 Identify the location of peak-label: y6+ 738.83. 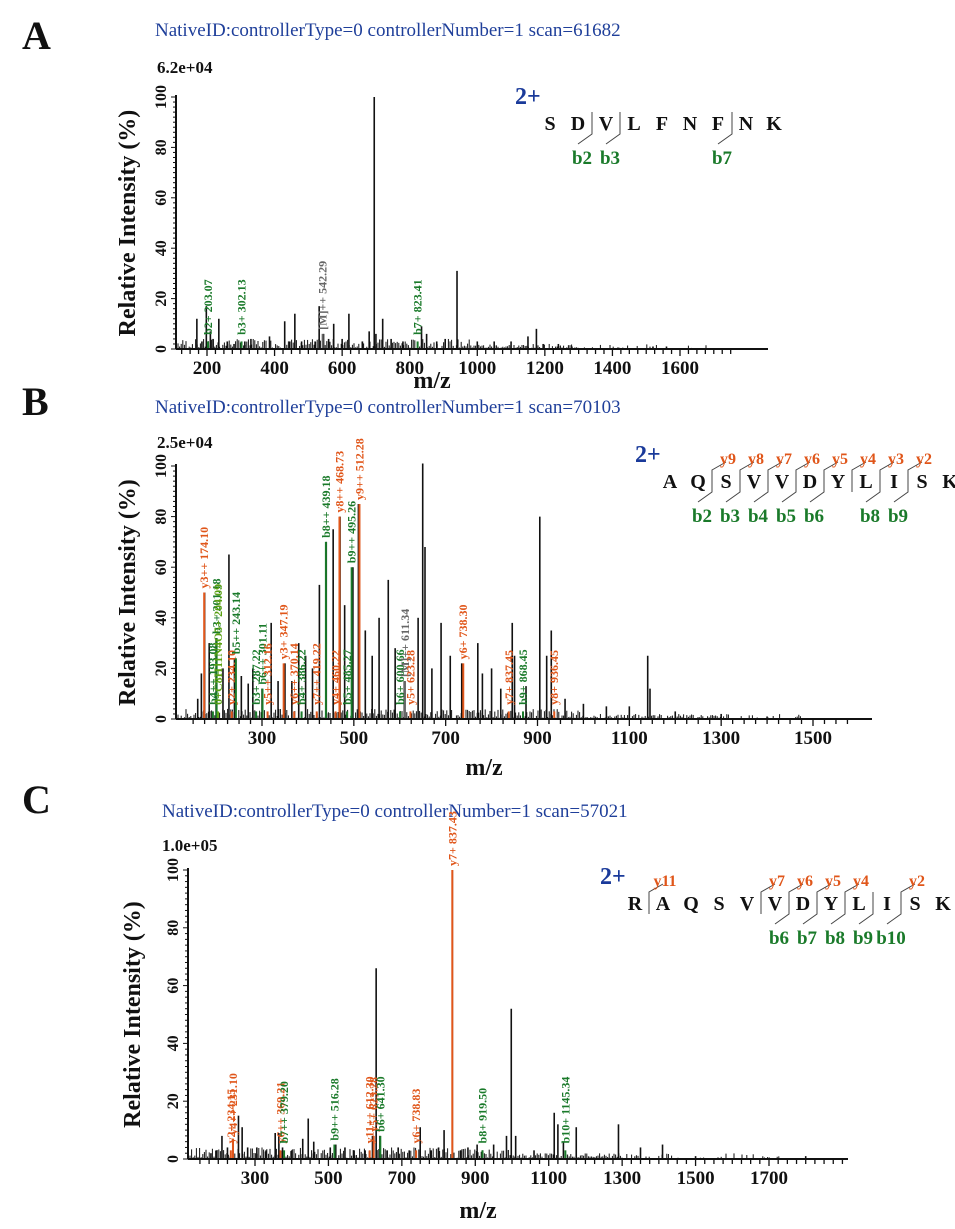
(416, 1116).